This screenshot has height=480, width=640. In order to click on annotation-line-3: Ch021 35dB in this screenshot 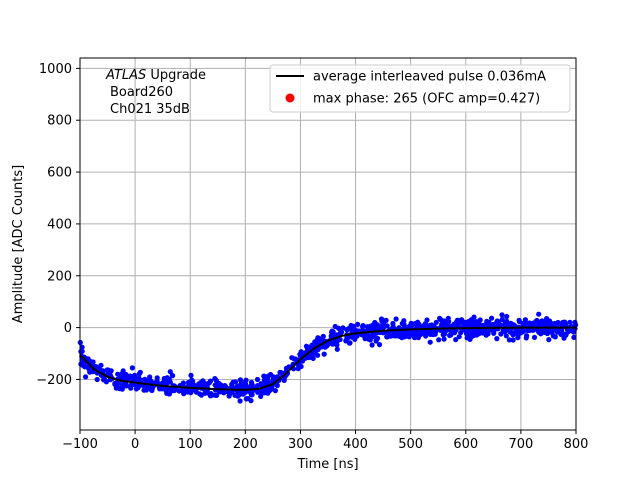, I will do `click(150, 109)`.